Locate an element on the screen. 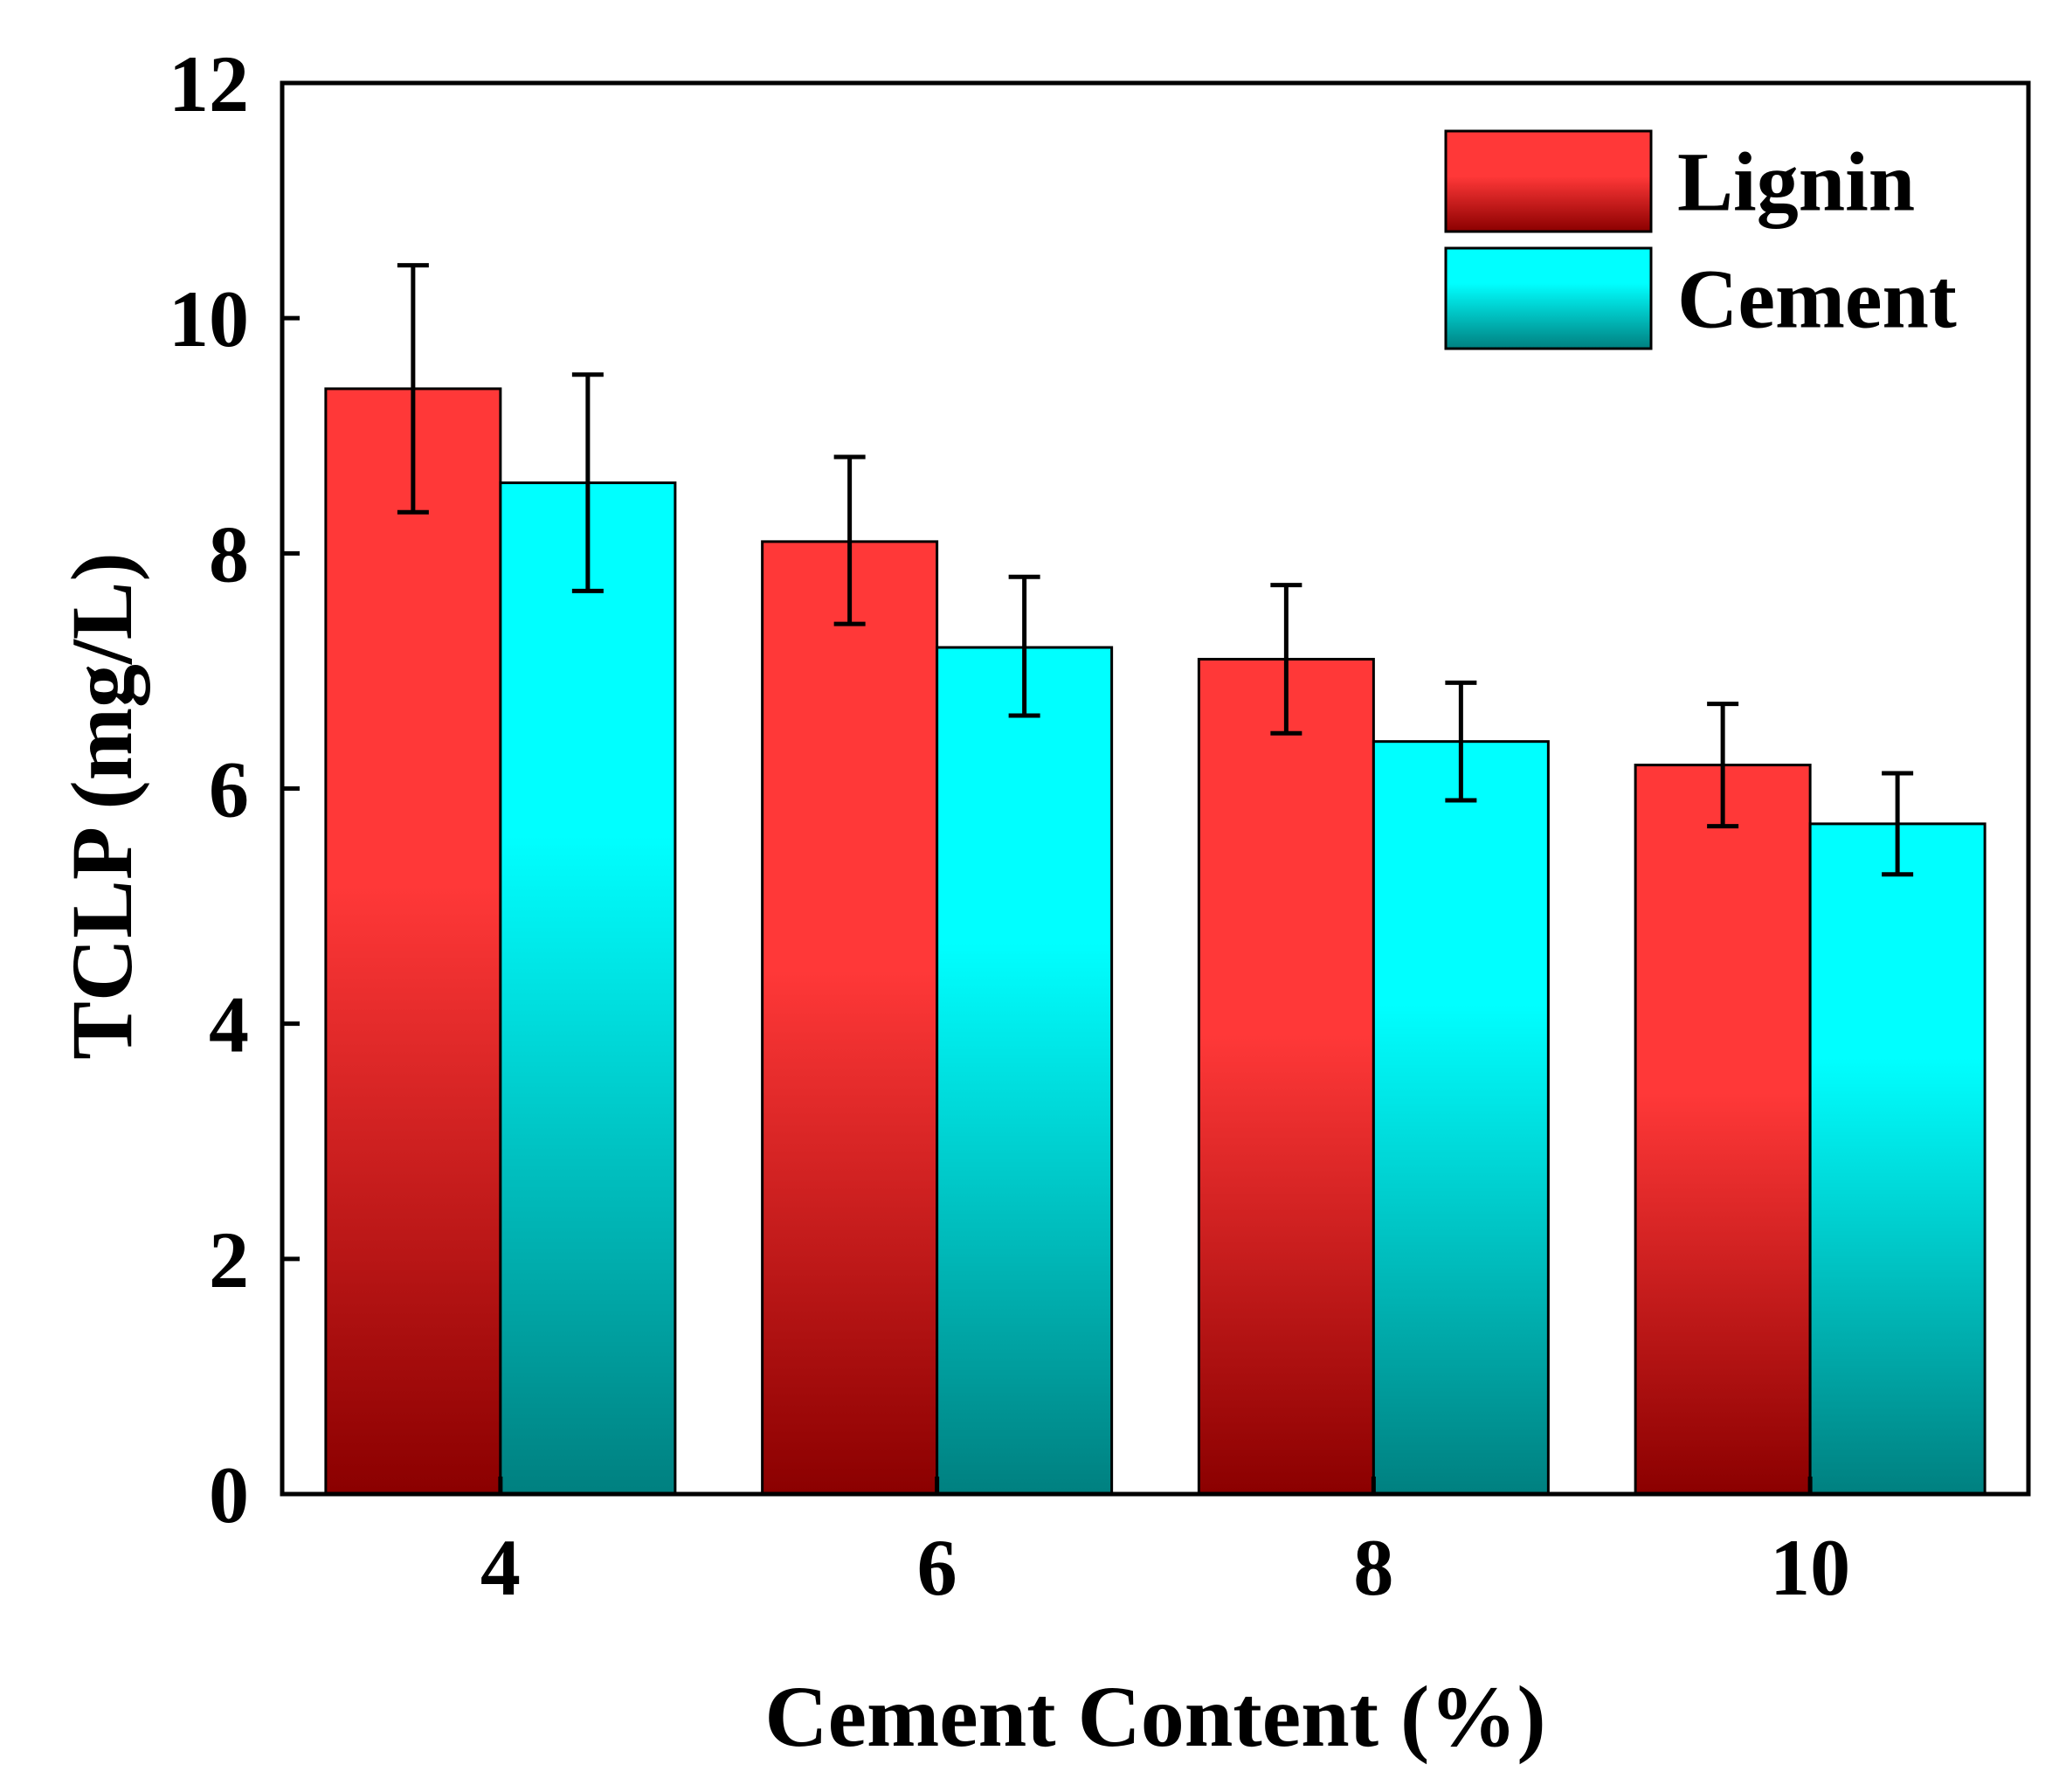 The height and width of the screenshot is (1792, 2059). y-tick-label: 0 is located at coordinates (229, 1494).